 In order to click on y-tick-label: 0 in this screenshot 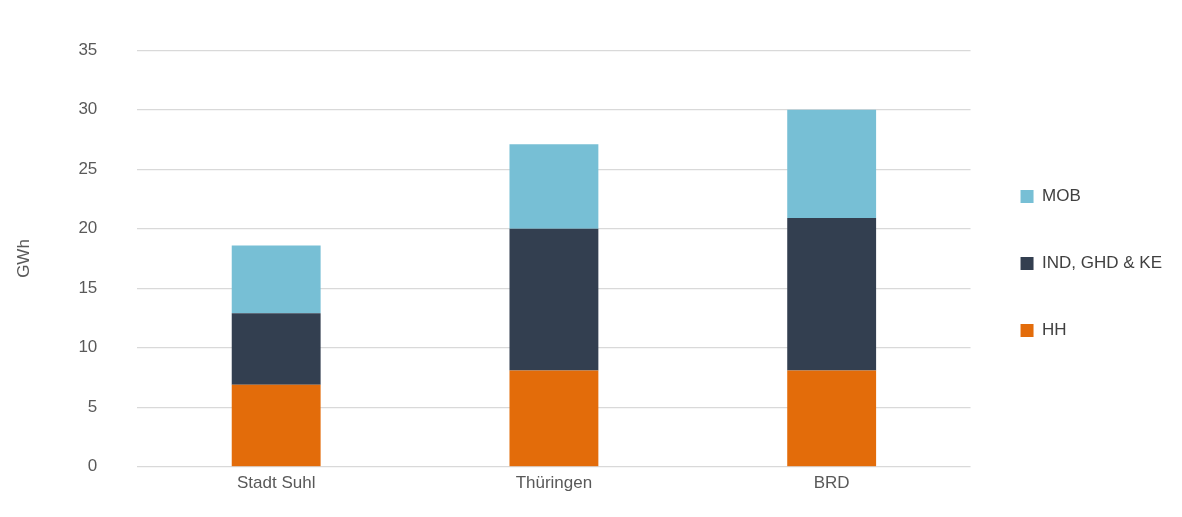, I will do `click(92, 466)`.